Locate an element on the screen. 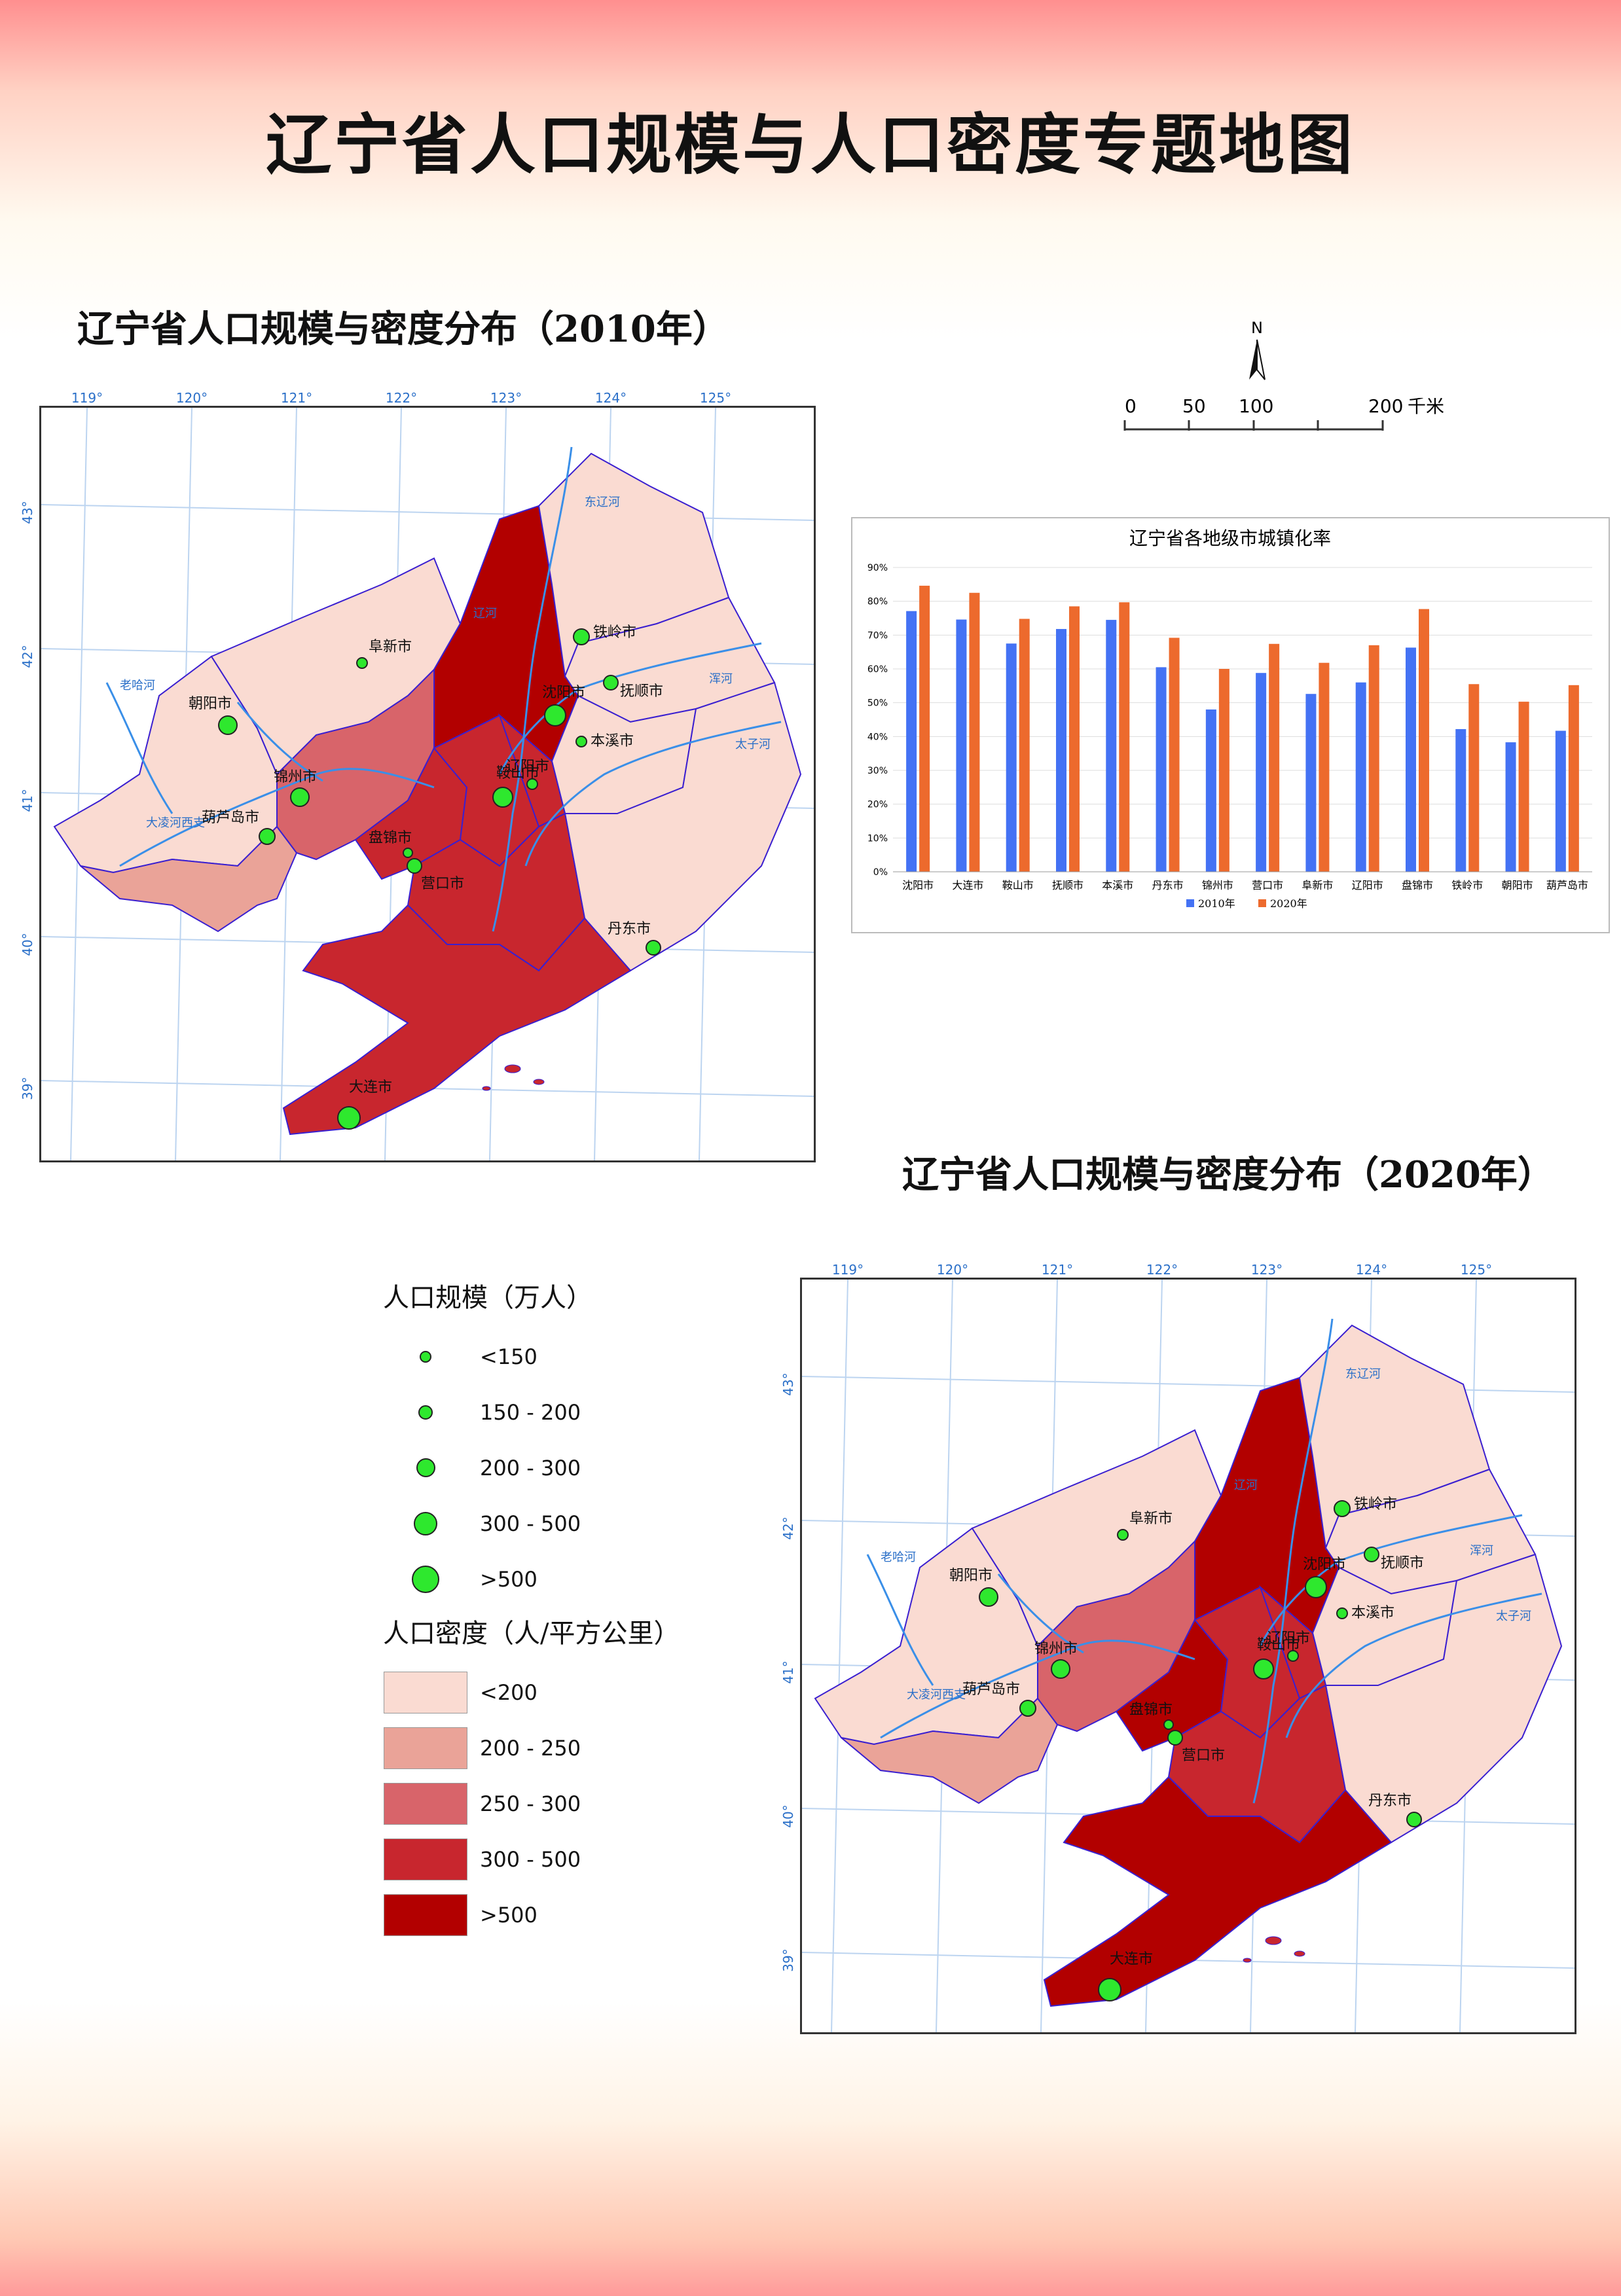 The image size is (1621, 2296). lat-label: 40° is located at coordinates (27, 945).